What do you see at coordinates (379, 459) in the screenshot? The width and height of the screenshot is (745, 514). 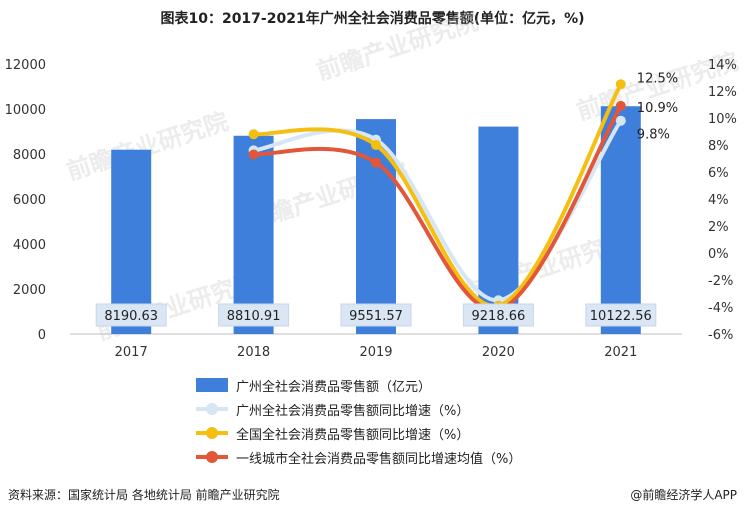 I see `legend-label-tier1-growth: 一线城市全社会消费品零售额同比增速均值（%）` at bounding box center [379, 459].